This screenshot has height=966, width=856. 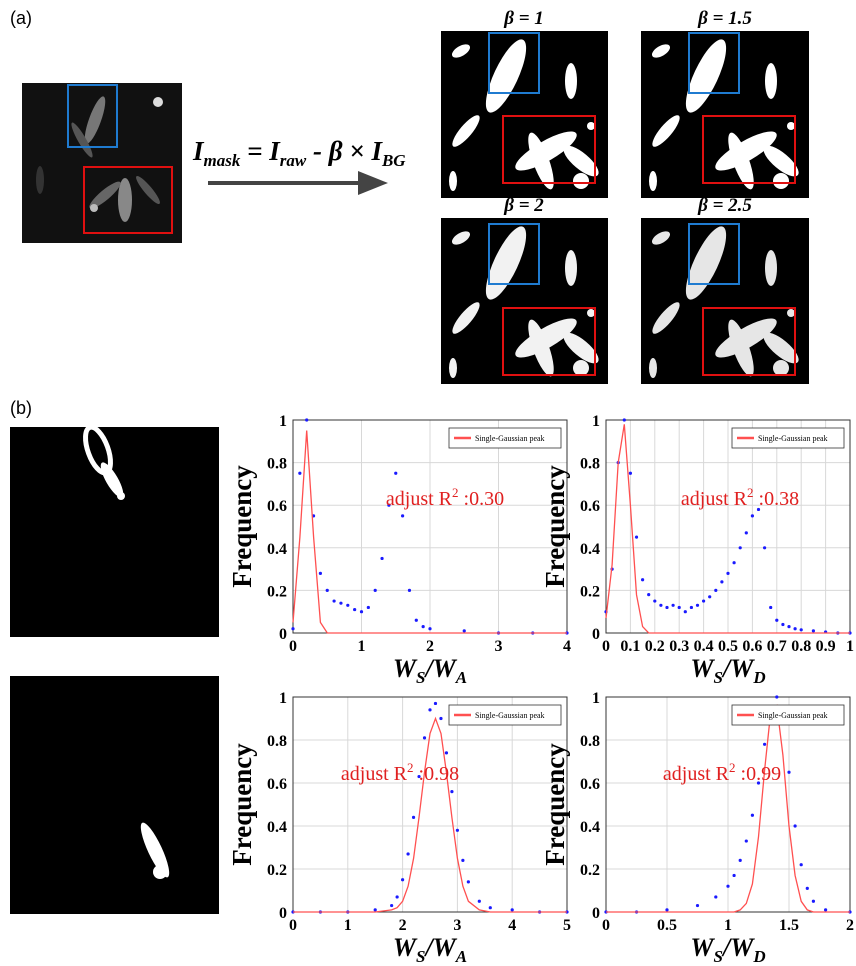 I want to click on x-axis-label: WS/WD, so click(x=727, y=670).